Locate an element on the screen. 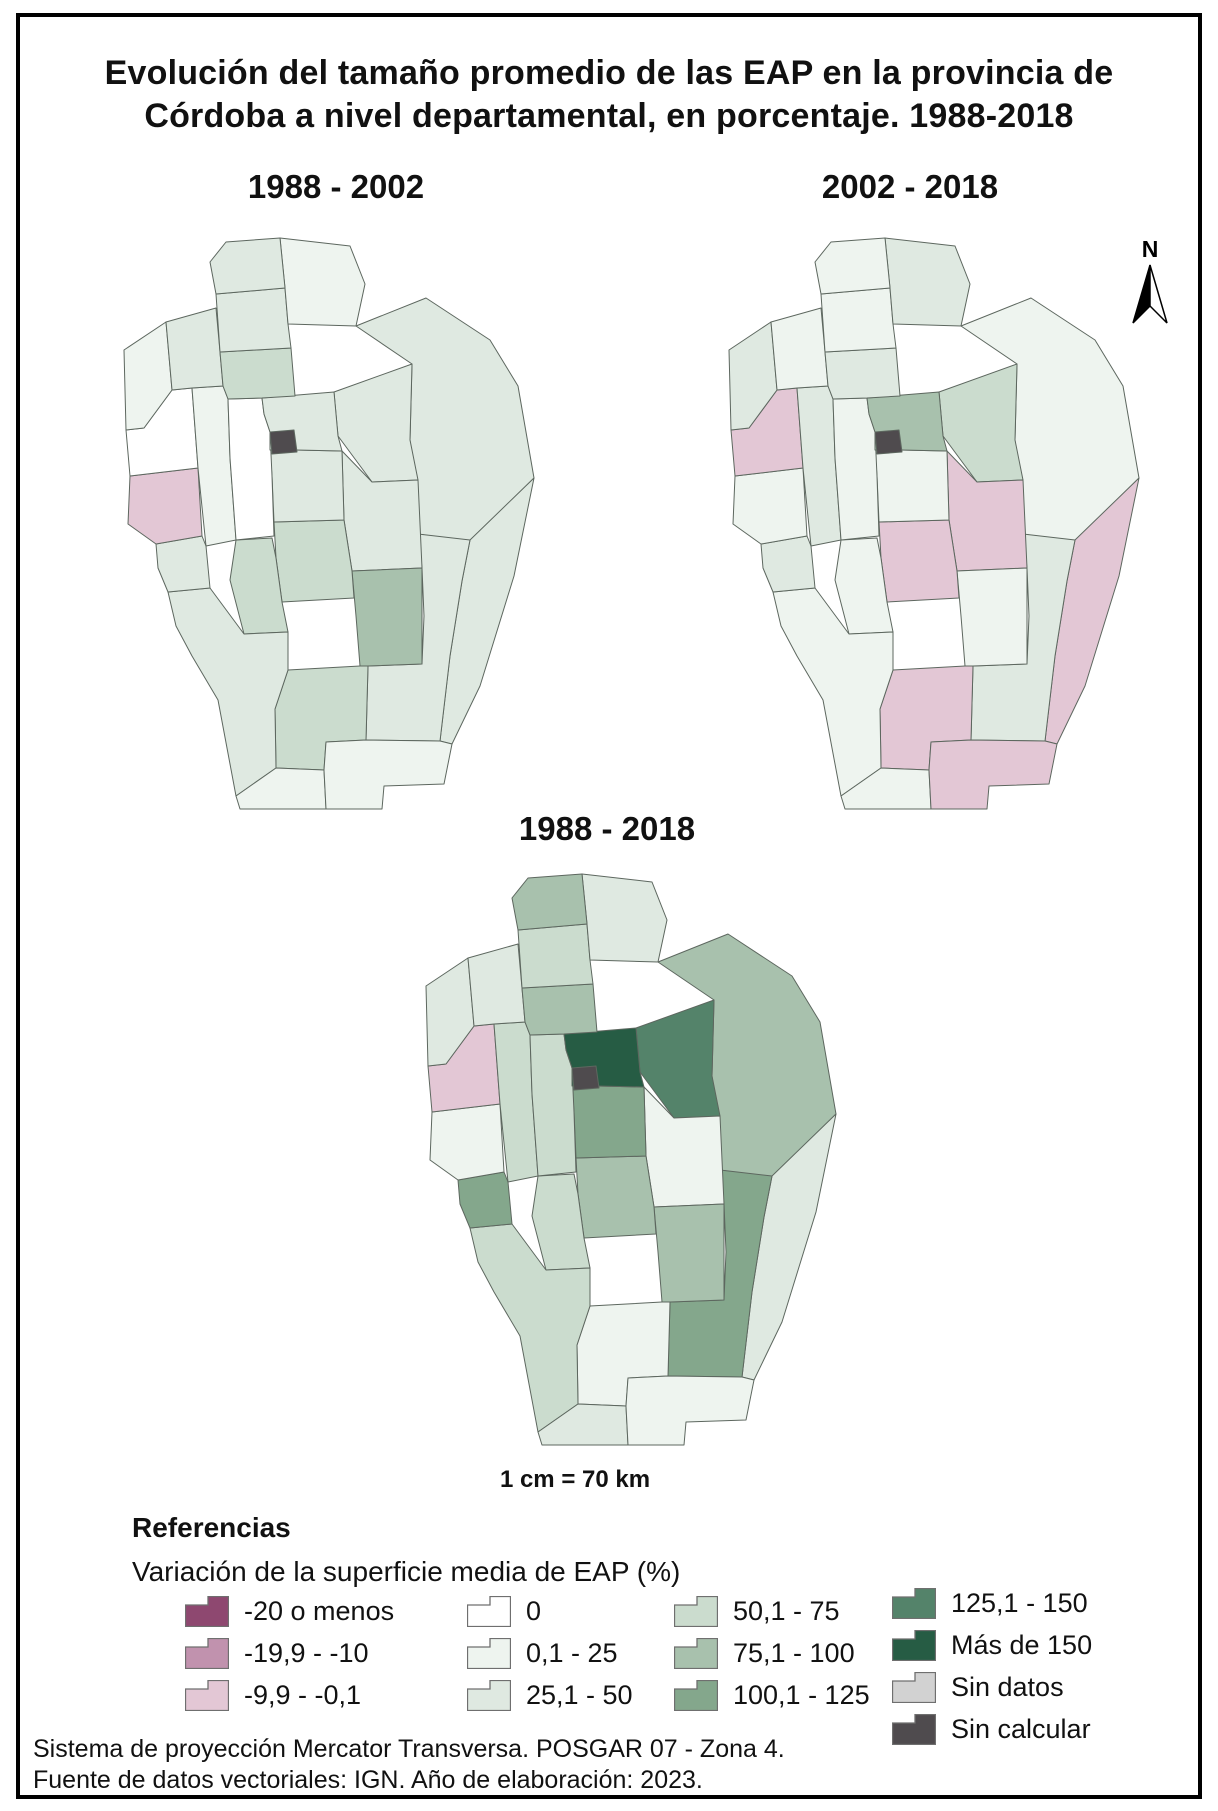 Image resolution: width=1218 pixels, height=1811 pixels. legend-swatch-nodata is located at coordinates (914, 1687).